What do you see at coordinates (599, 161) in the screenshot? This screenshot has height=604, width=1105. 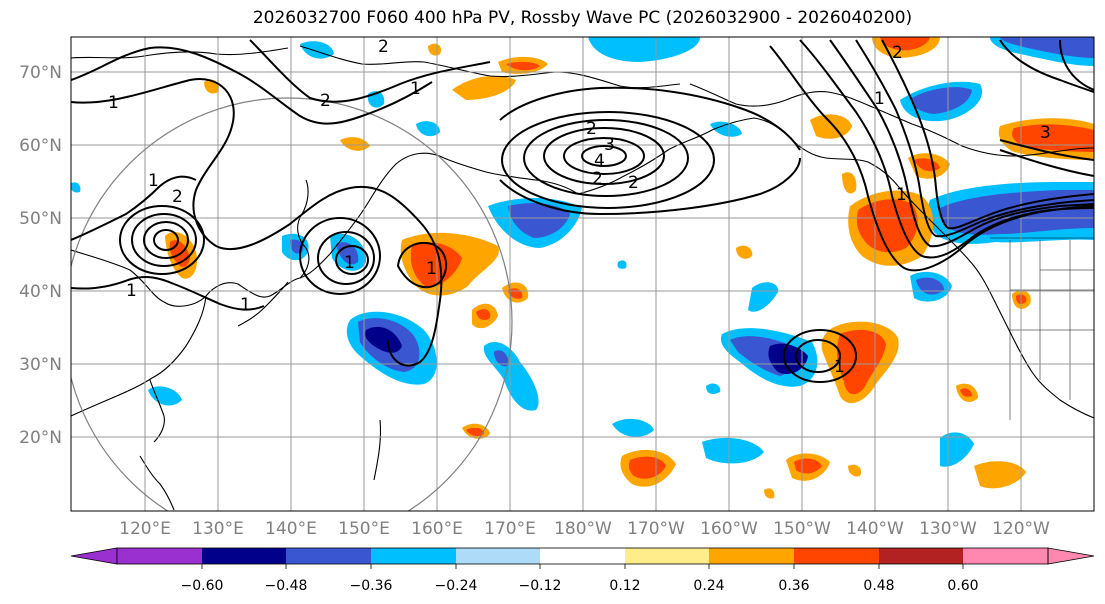 I see `contour-label: 4` at bounding box center [599, 161].